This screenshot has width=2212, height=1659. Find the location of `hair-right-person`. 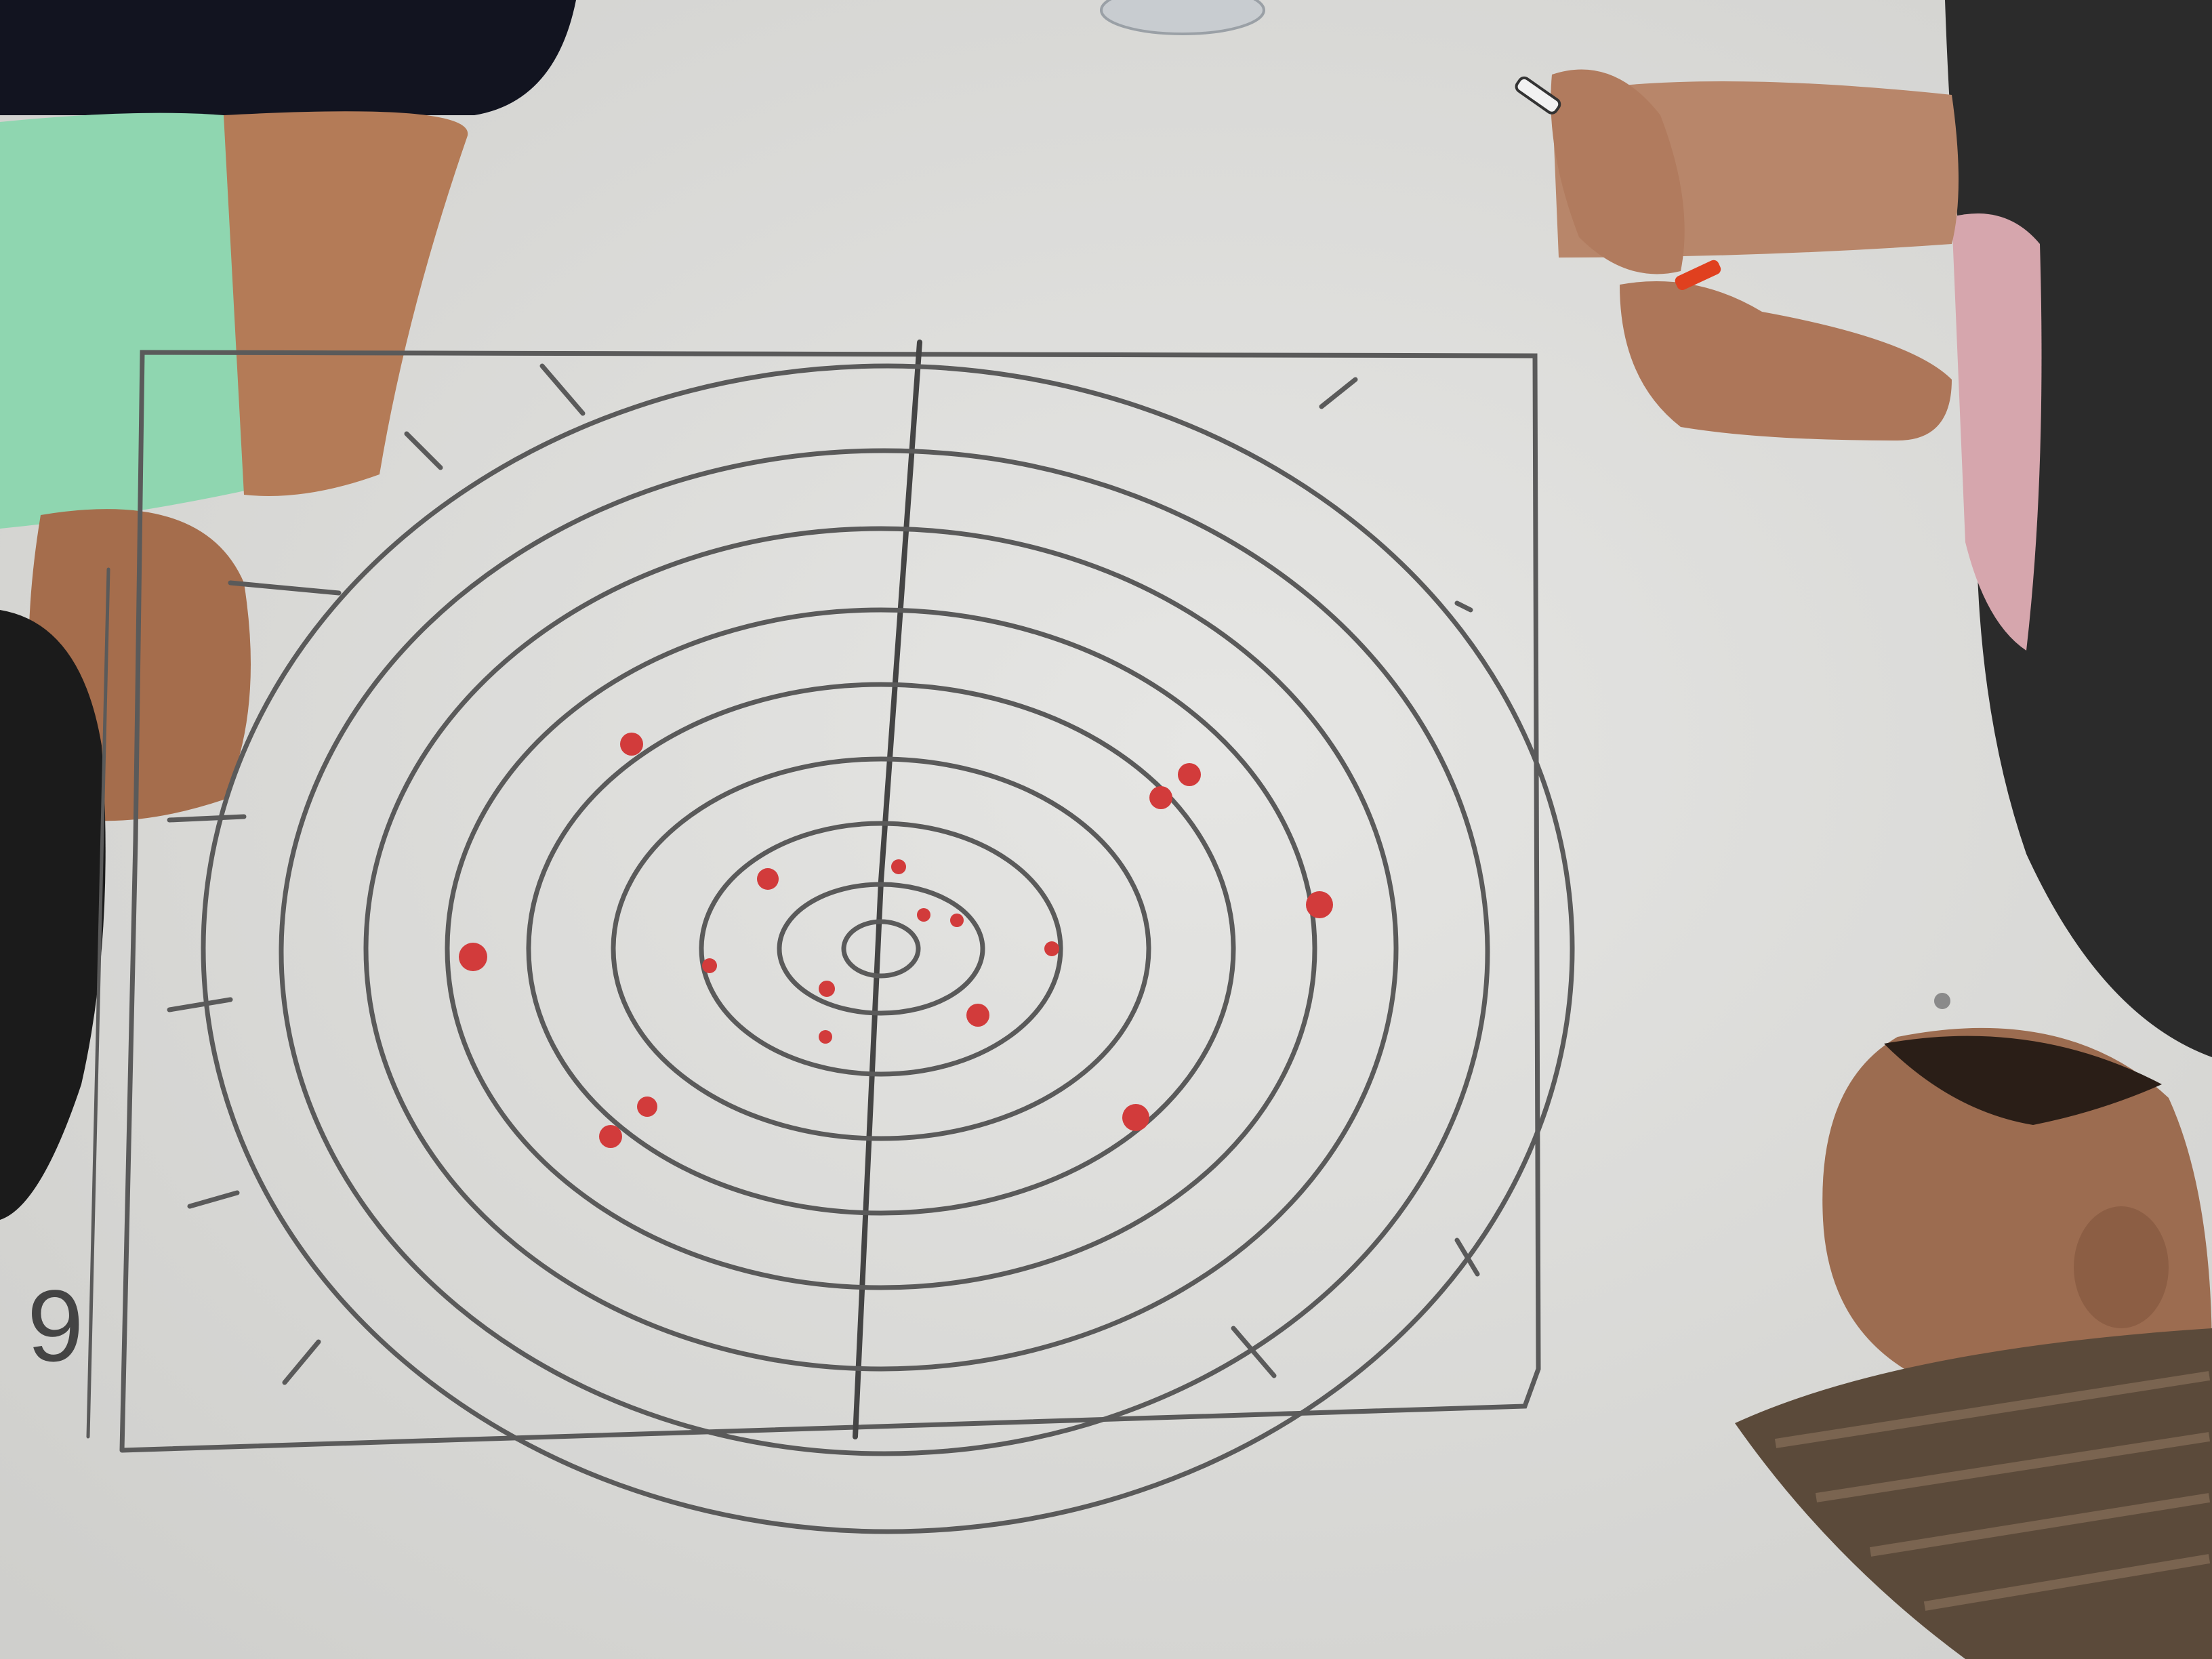

hair-right-person is located at coordinates (2023, 1080).